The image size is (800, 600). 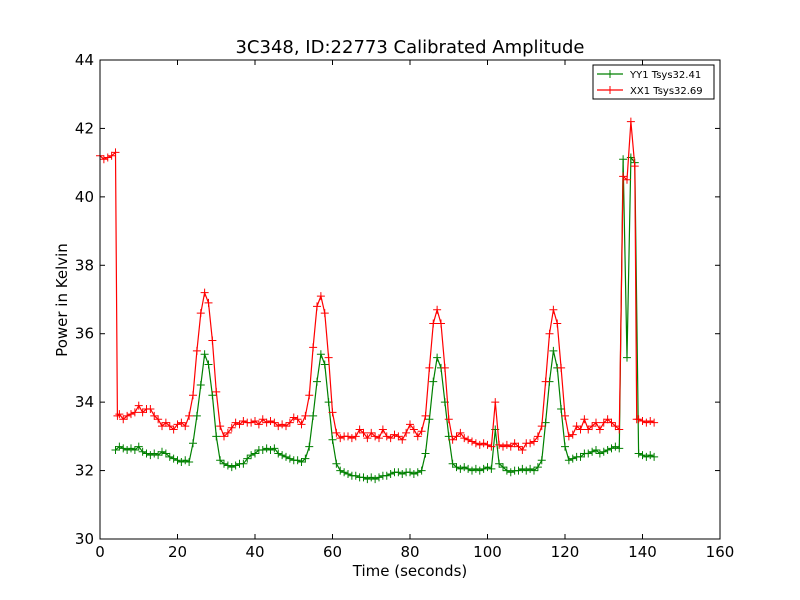 I want to click on y-tick-label: 38, so click(x=84, y=265).